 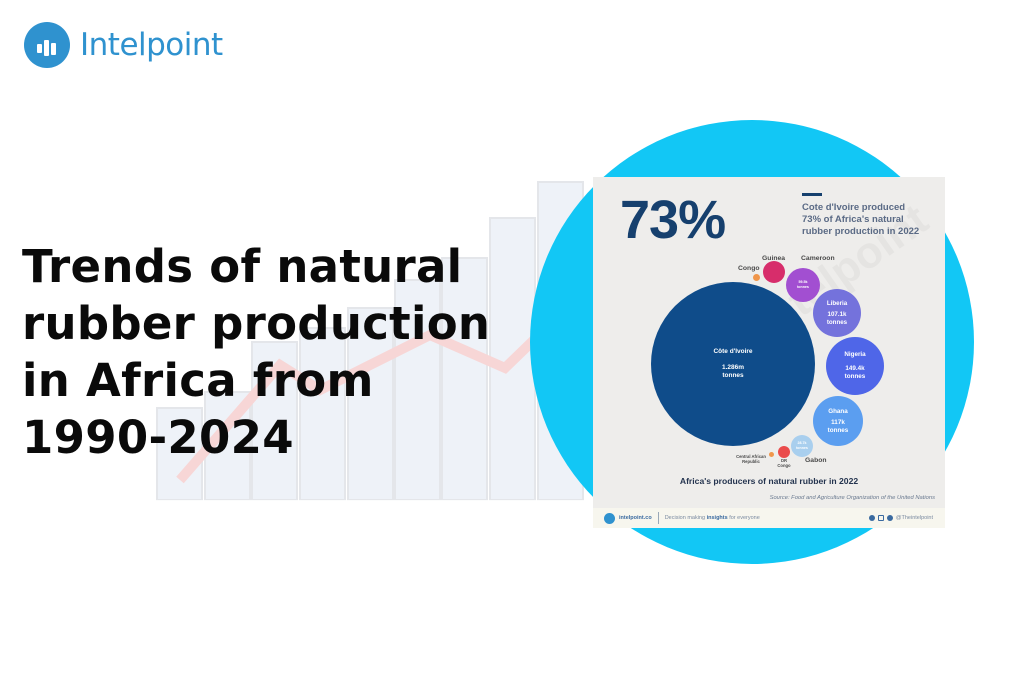 I want to click on x-icon, so click(x=871, y=518).